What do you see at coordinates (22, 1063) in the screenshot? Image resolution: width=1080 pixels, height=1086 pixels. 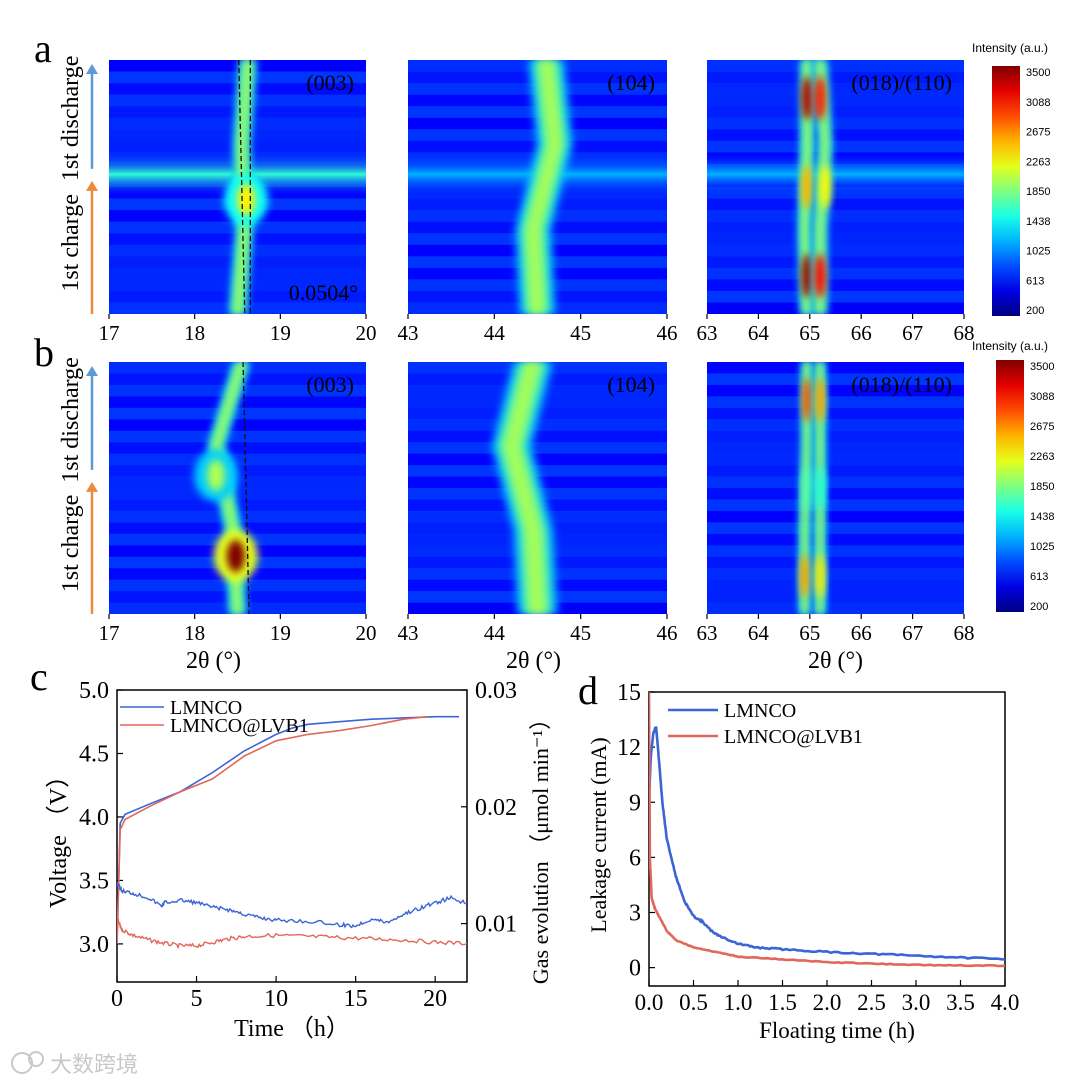 I see `watermark-logo-icon` at bounding box center [22, 1063].